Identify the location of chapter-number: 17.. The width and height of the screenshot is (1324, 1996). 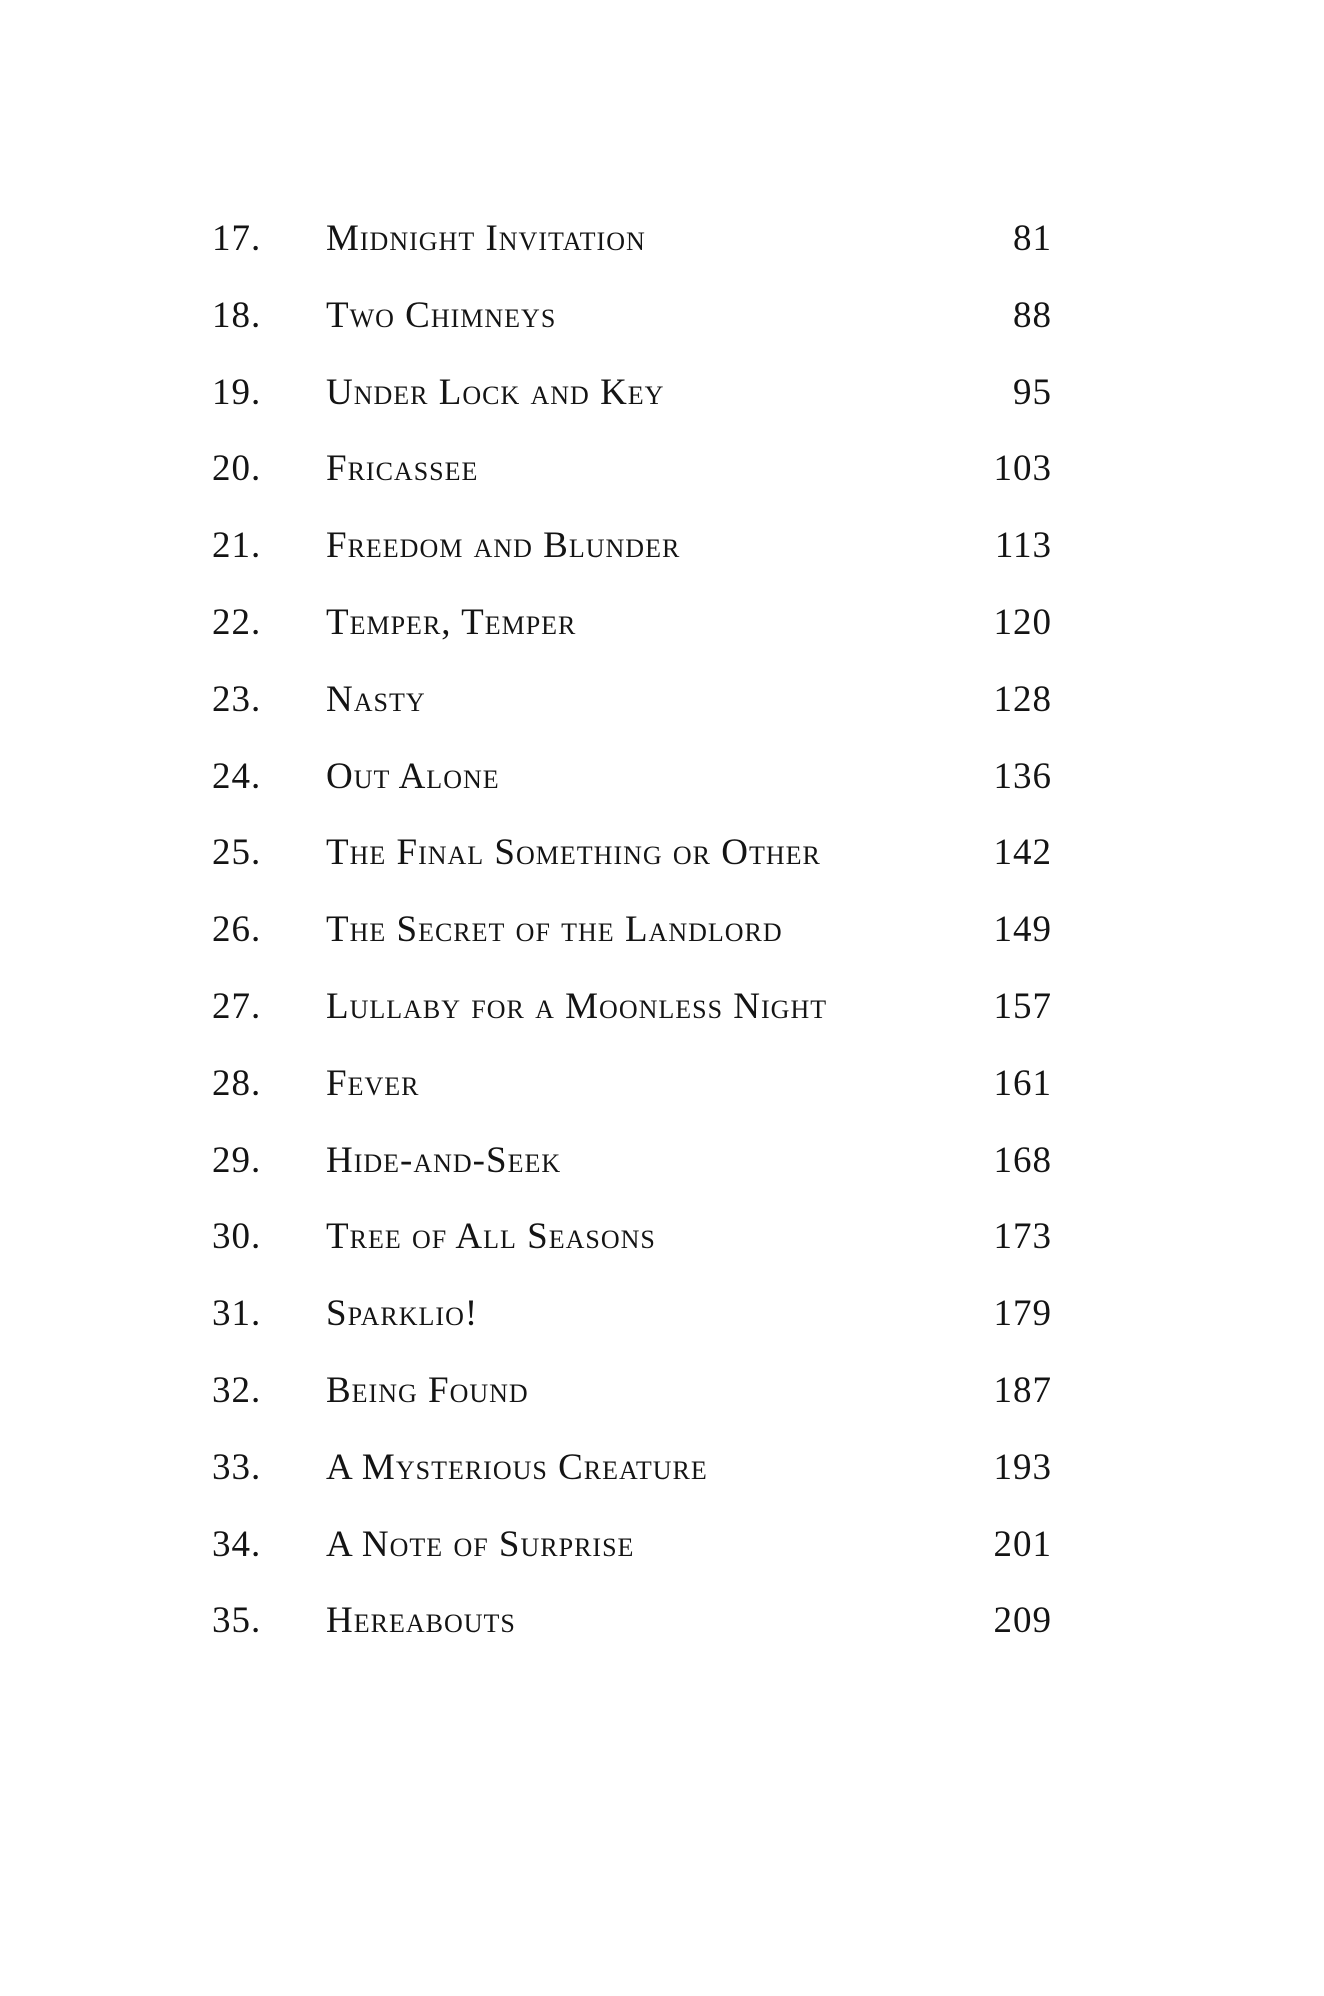
(237, 238).